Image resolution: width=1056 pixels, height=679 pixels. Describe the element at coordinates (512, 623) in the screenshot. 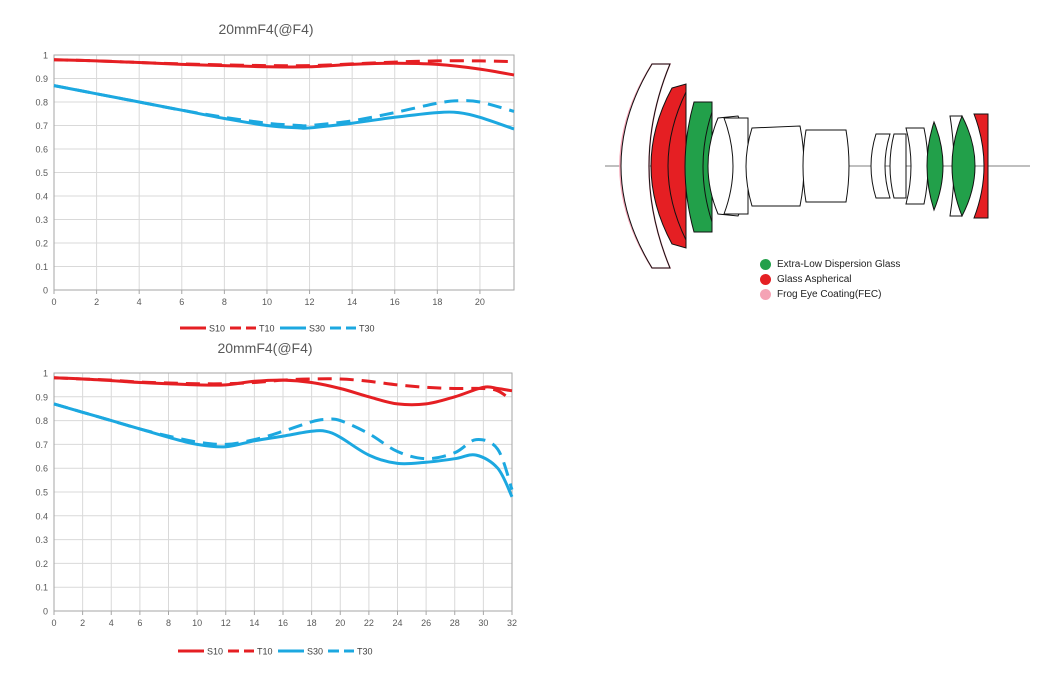

I see `x-tick-label: 32` at that location.